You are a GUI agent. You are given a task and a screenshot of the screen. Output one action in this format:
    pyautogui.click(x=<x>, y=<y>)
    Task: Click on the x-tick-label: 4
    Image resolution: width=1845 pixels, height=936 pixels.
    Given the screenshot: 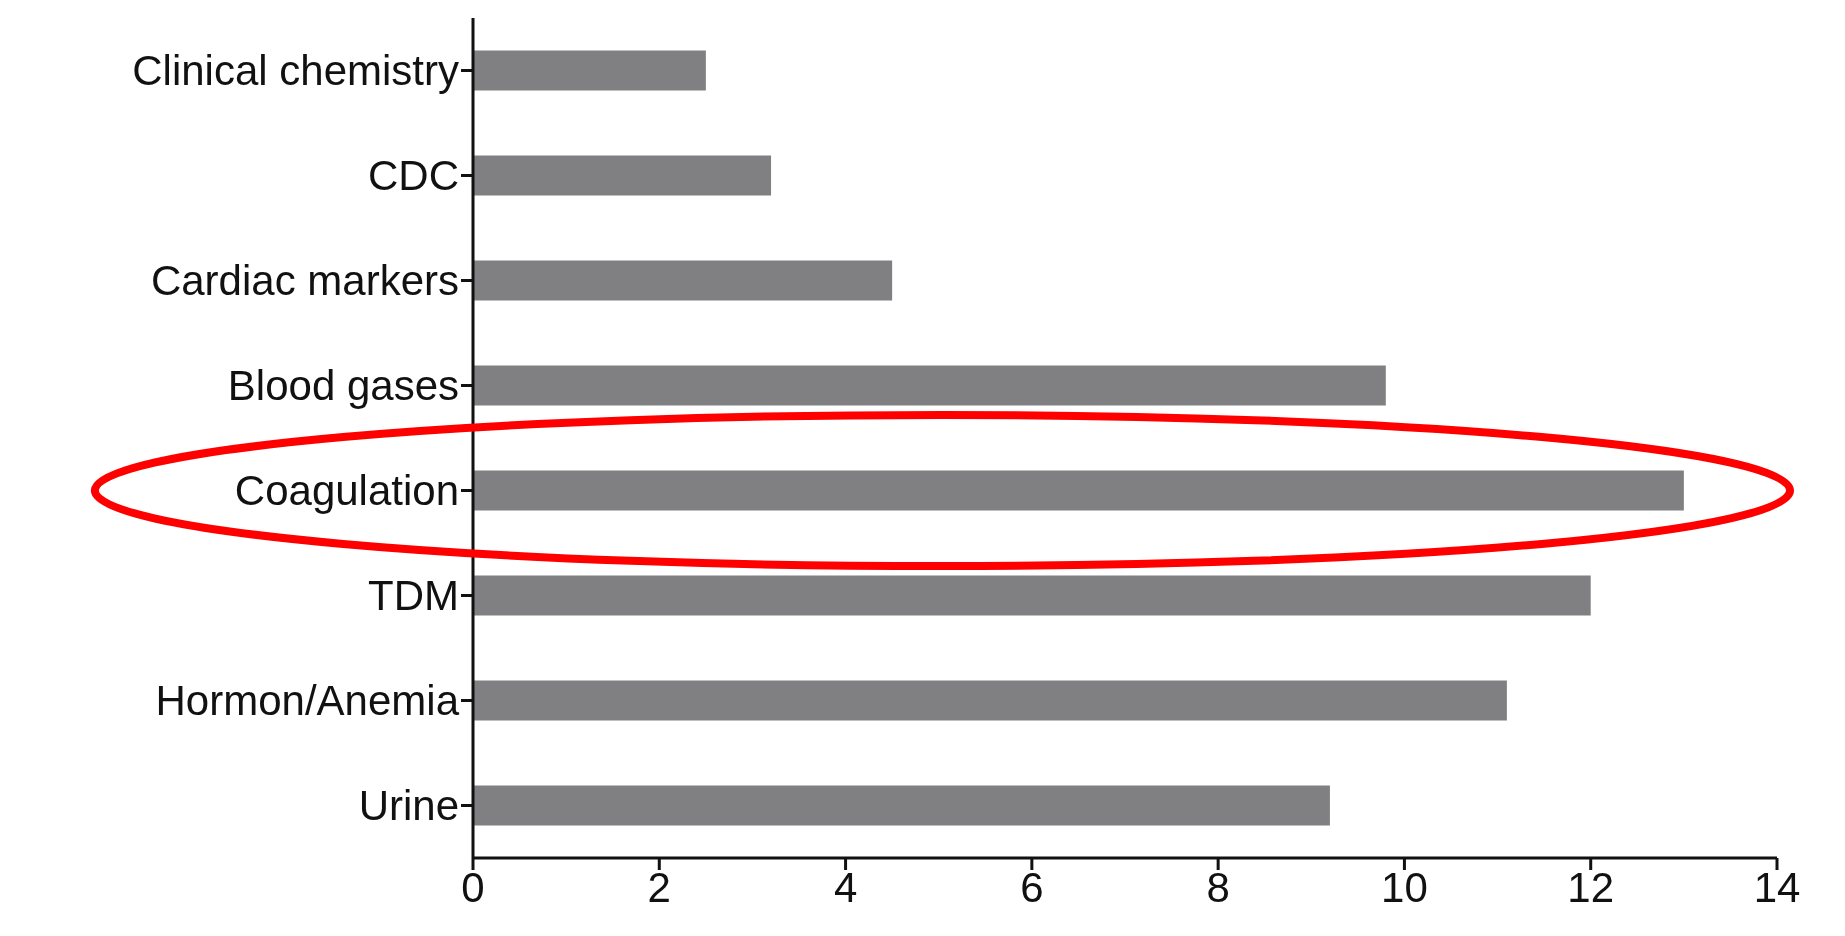 What is the action you would take?
    pyautogui.click(x=845, y=887)
    